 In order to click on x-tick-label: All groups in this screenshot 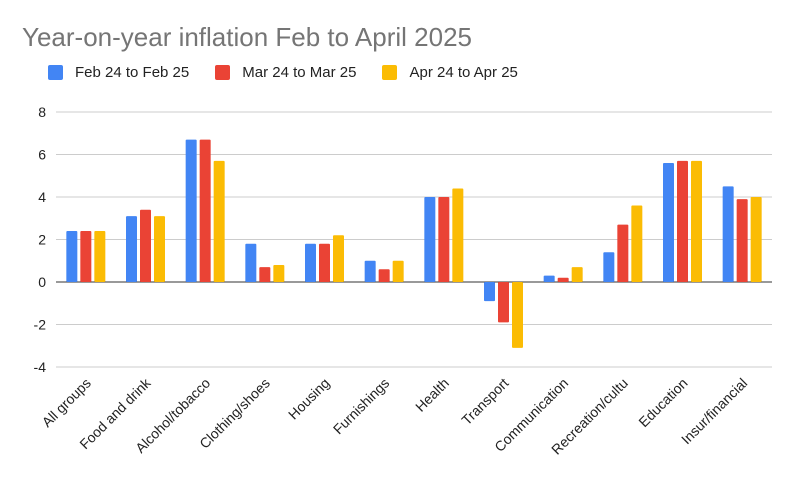, I will do `click(66, 402)`.